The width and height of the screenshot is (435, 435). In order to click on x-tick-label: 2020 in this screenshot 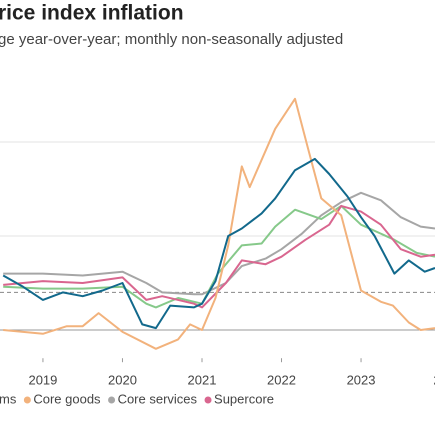, I will do `click(122, 379)`.